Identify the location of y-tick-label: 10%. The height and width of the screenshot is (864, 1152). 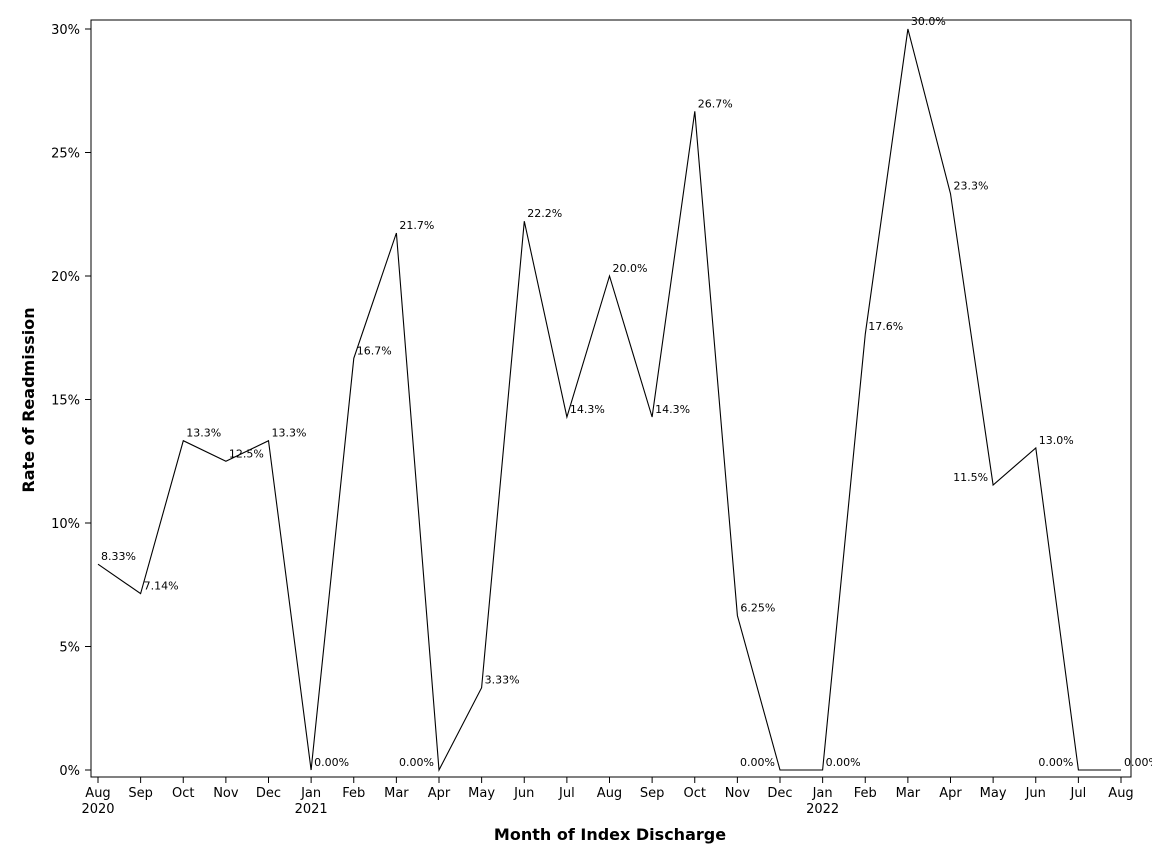
(65, 524).